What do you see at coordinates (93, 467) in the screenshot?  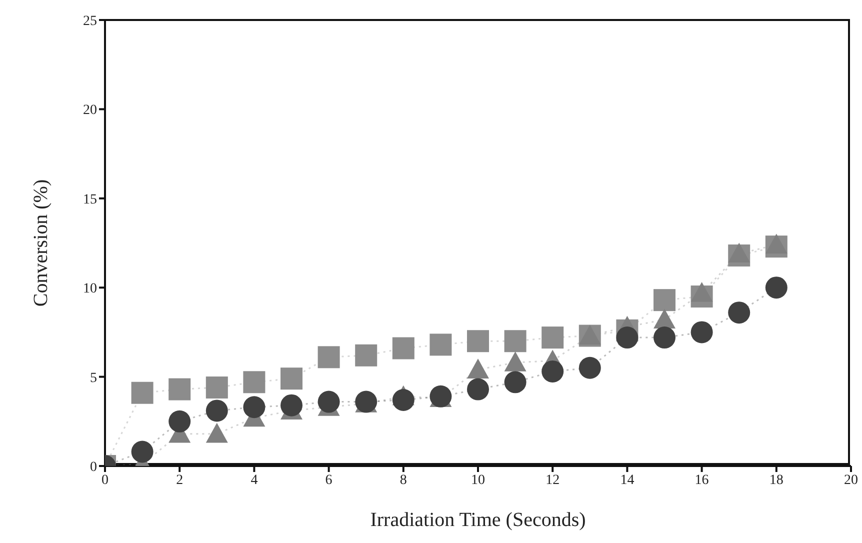 I see `y-tick-label: 0` at bounding box center [93, 467].